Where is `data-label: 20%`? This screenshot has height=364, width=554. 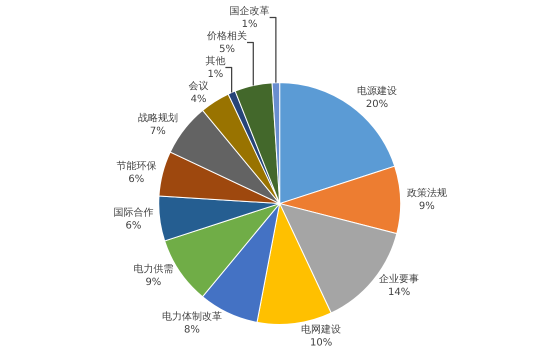 data-label: 20% is located at coordinates (377, 104).